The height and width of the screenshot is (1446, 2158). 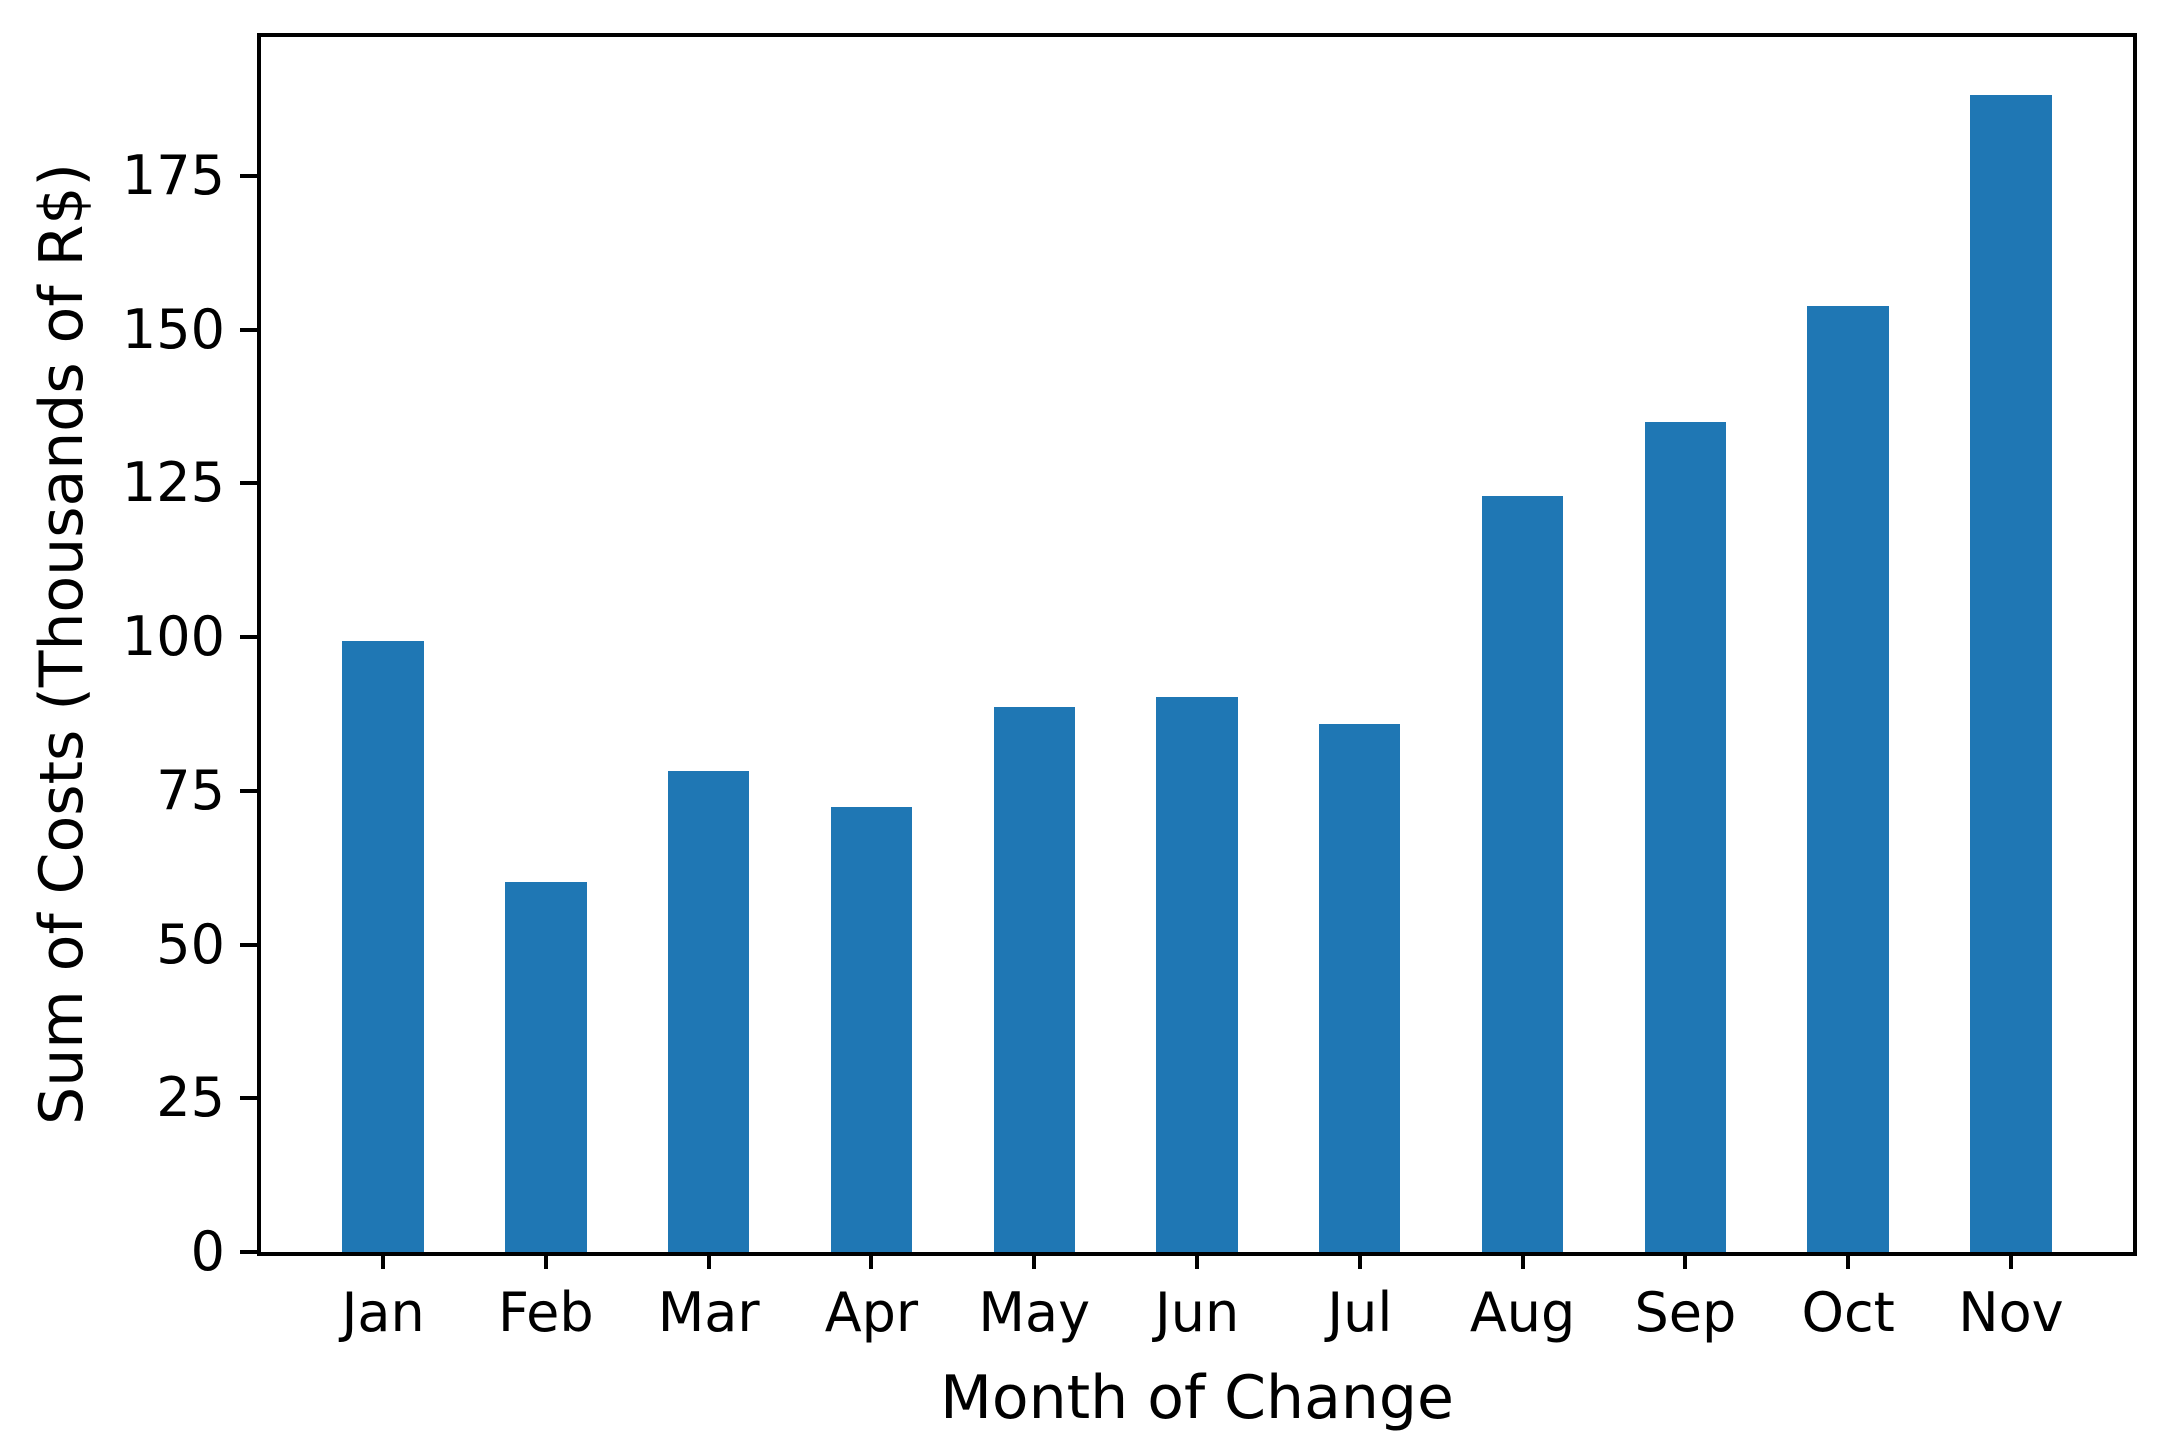 What do you see at coordinates (871, 1260) in the screenshot?
I see `x-tick-mark-apr` at bounding box center [871, 1260].